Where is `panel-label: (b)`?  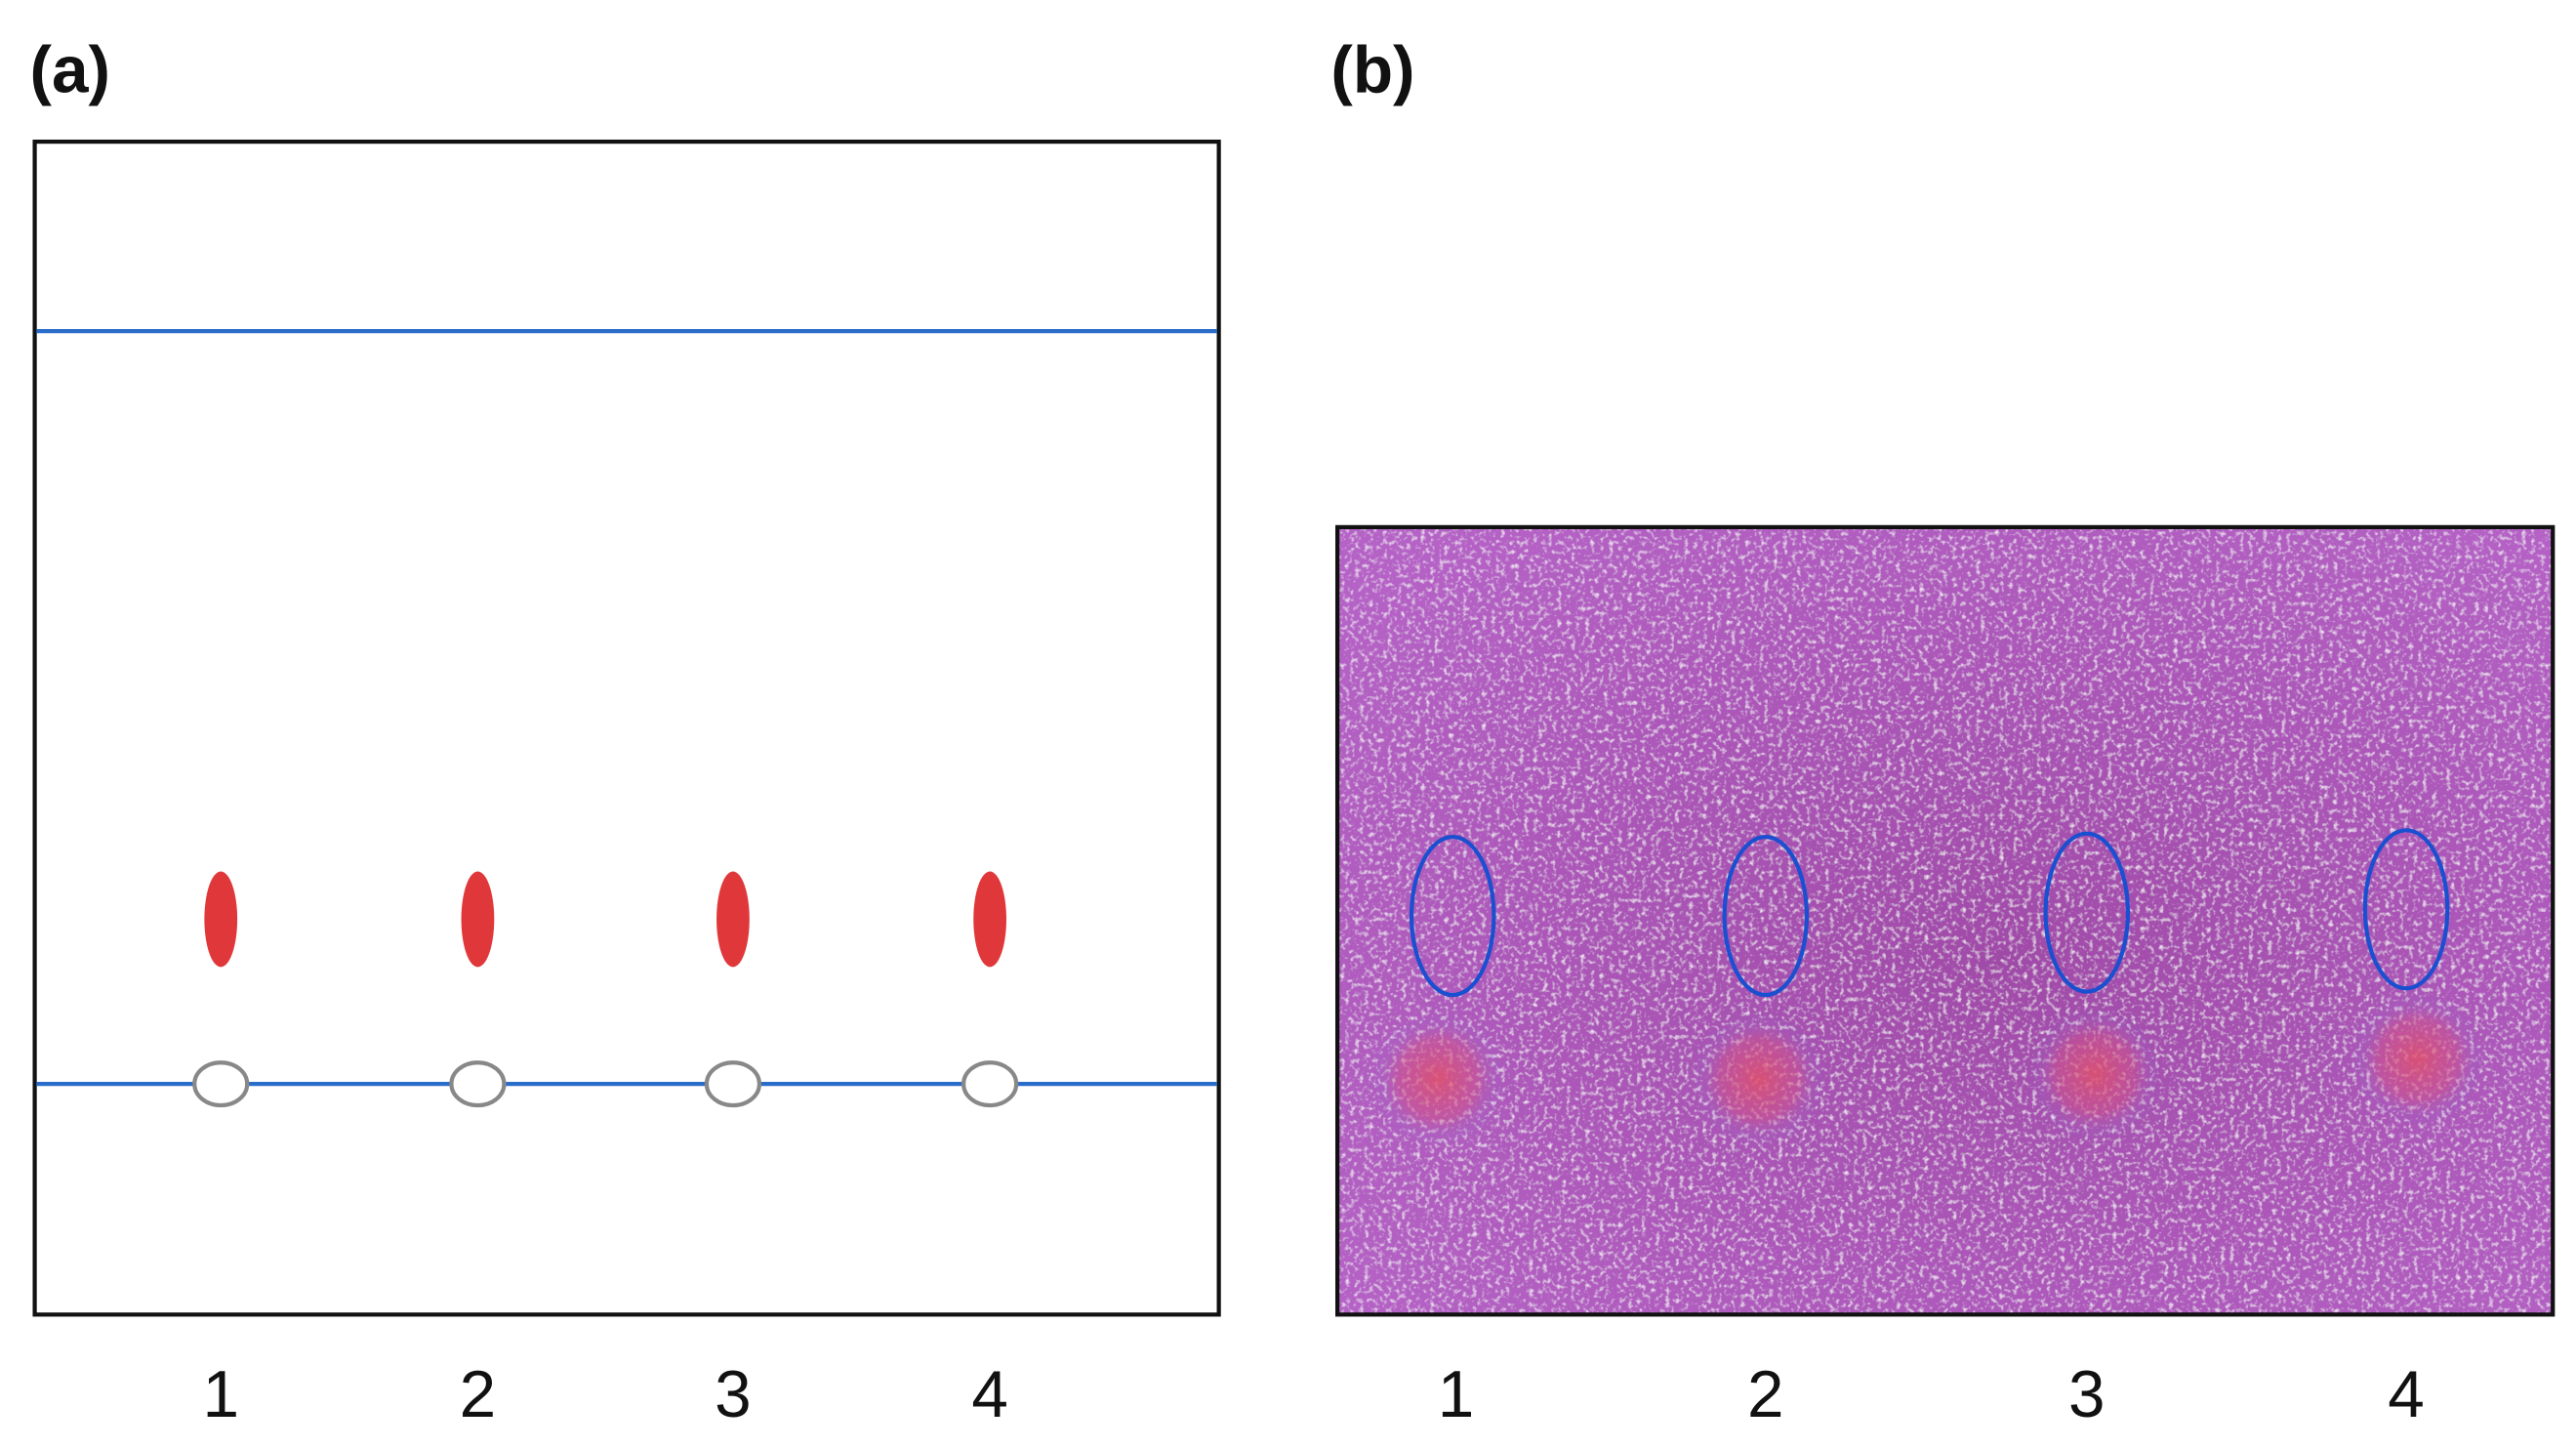 panel-label: (b) is located at coordinates (1372, 69).